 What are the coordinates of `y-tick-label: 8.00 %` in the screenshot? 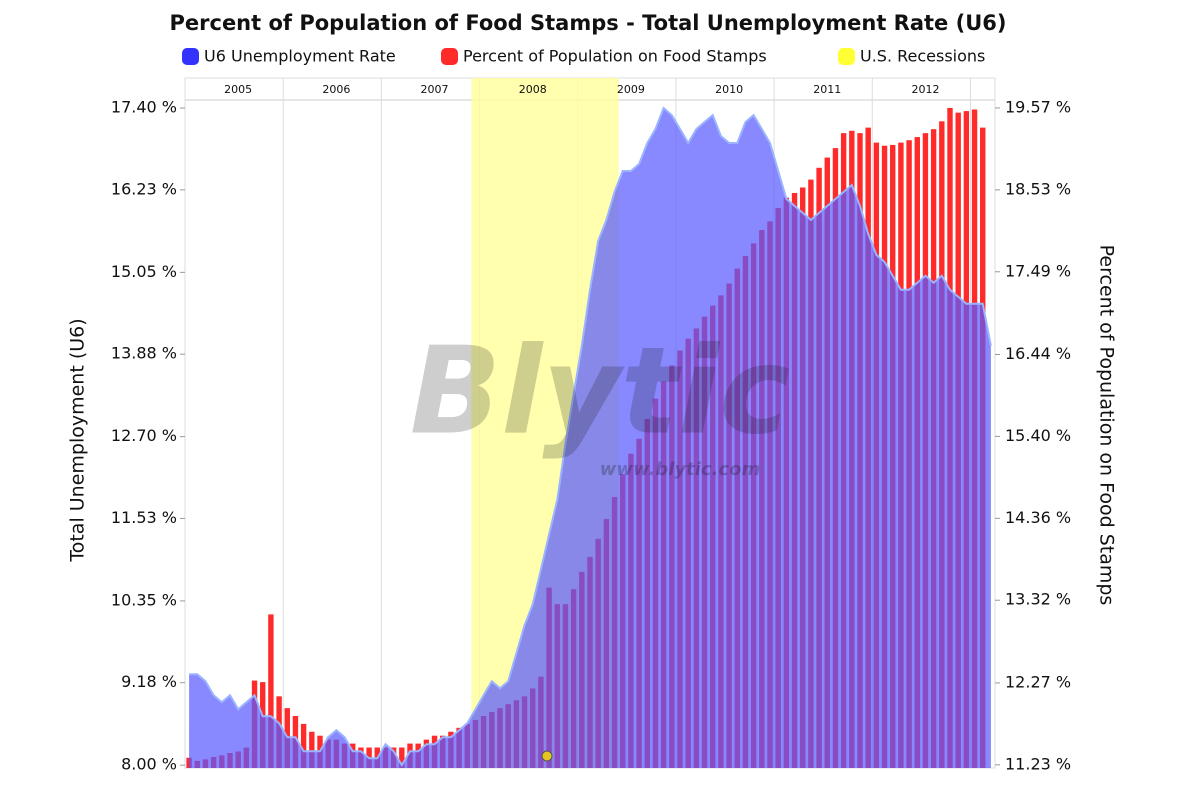 It's located at (149, 764).